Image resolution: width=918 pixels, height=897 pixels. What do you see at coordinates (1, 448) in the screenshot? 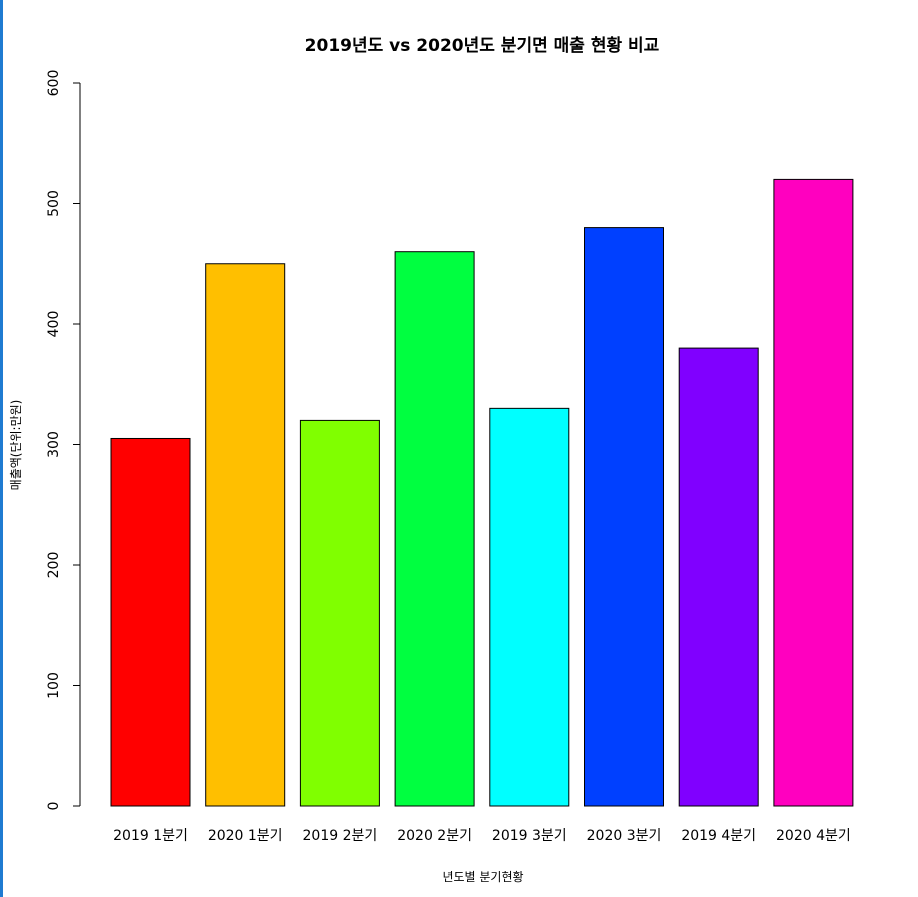
I see `window-edge-strip` at bounding box center [1, 448].